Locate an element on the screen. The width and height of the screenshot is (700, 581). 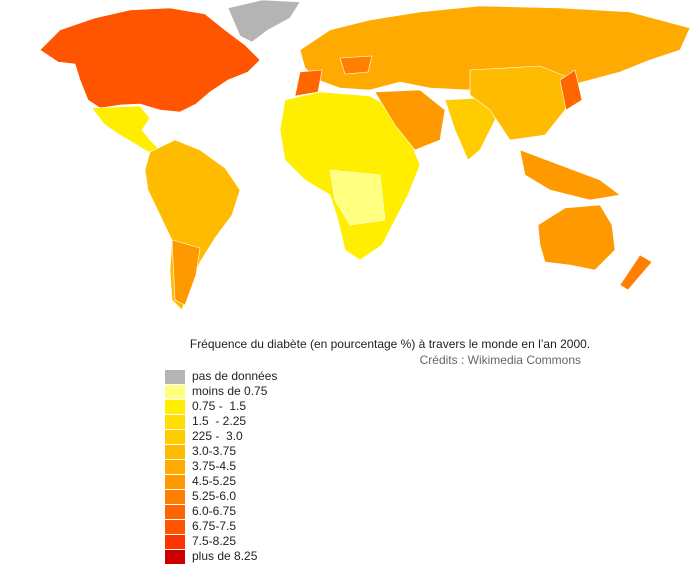
legend-label: 3.0-3.75 is located at coordinates (214, 451).